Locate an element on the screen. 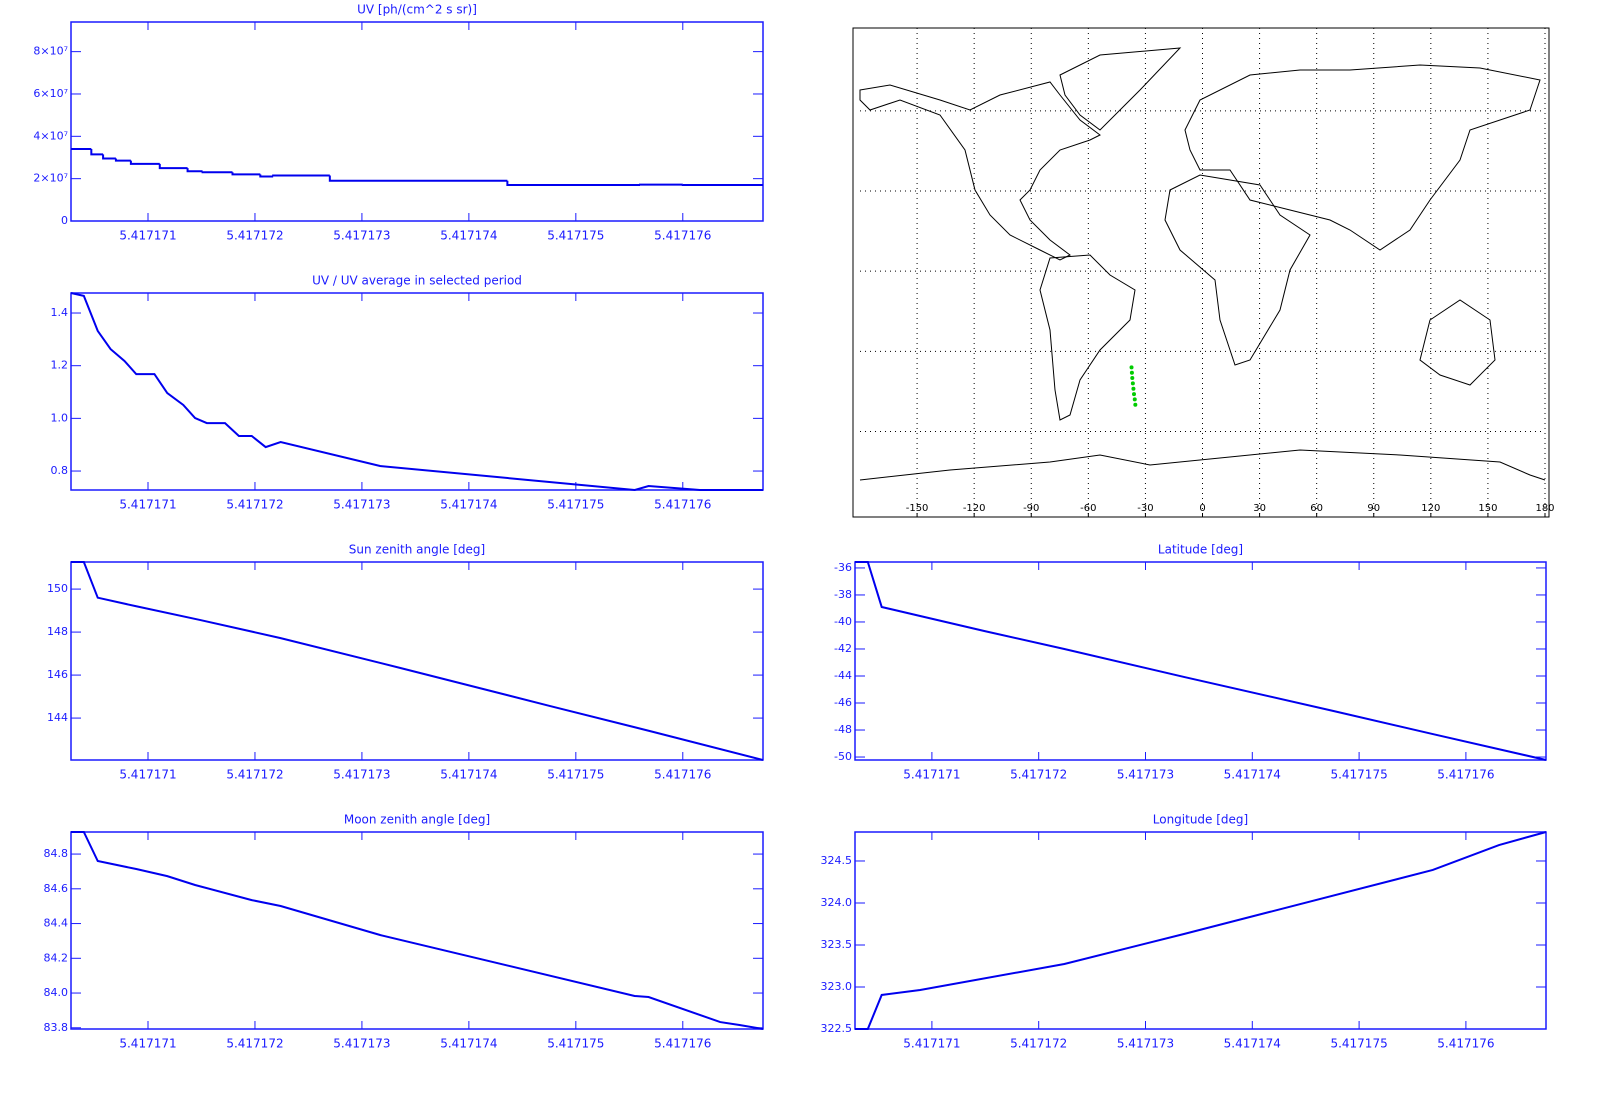 The height and width of the screenshot is (1100, 1600). y-tick-label: 84.2 is located at coordinates (56, 957).